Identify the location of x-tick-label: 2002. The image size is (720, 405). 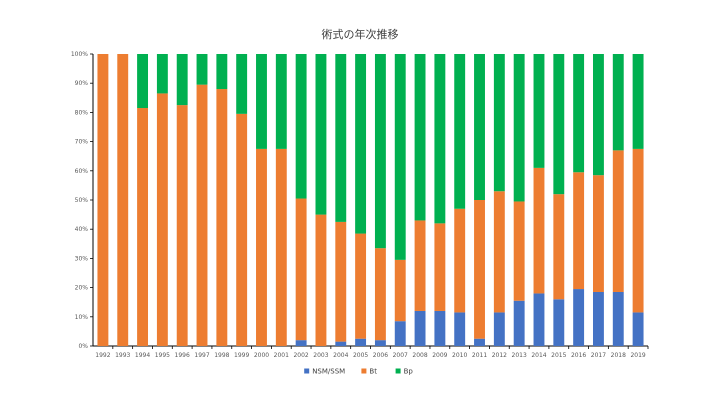
(300, 355).